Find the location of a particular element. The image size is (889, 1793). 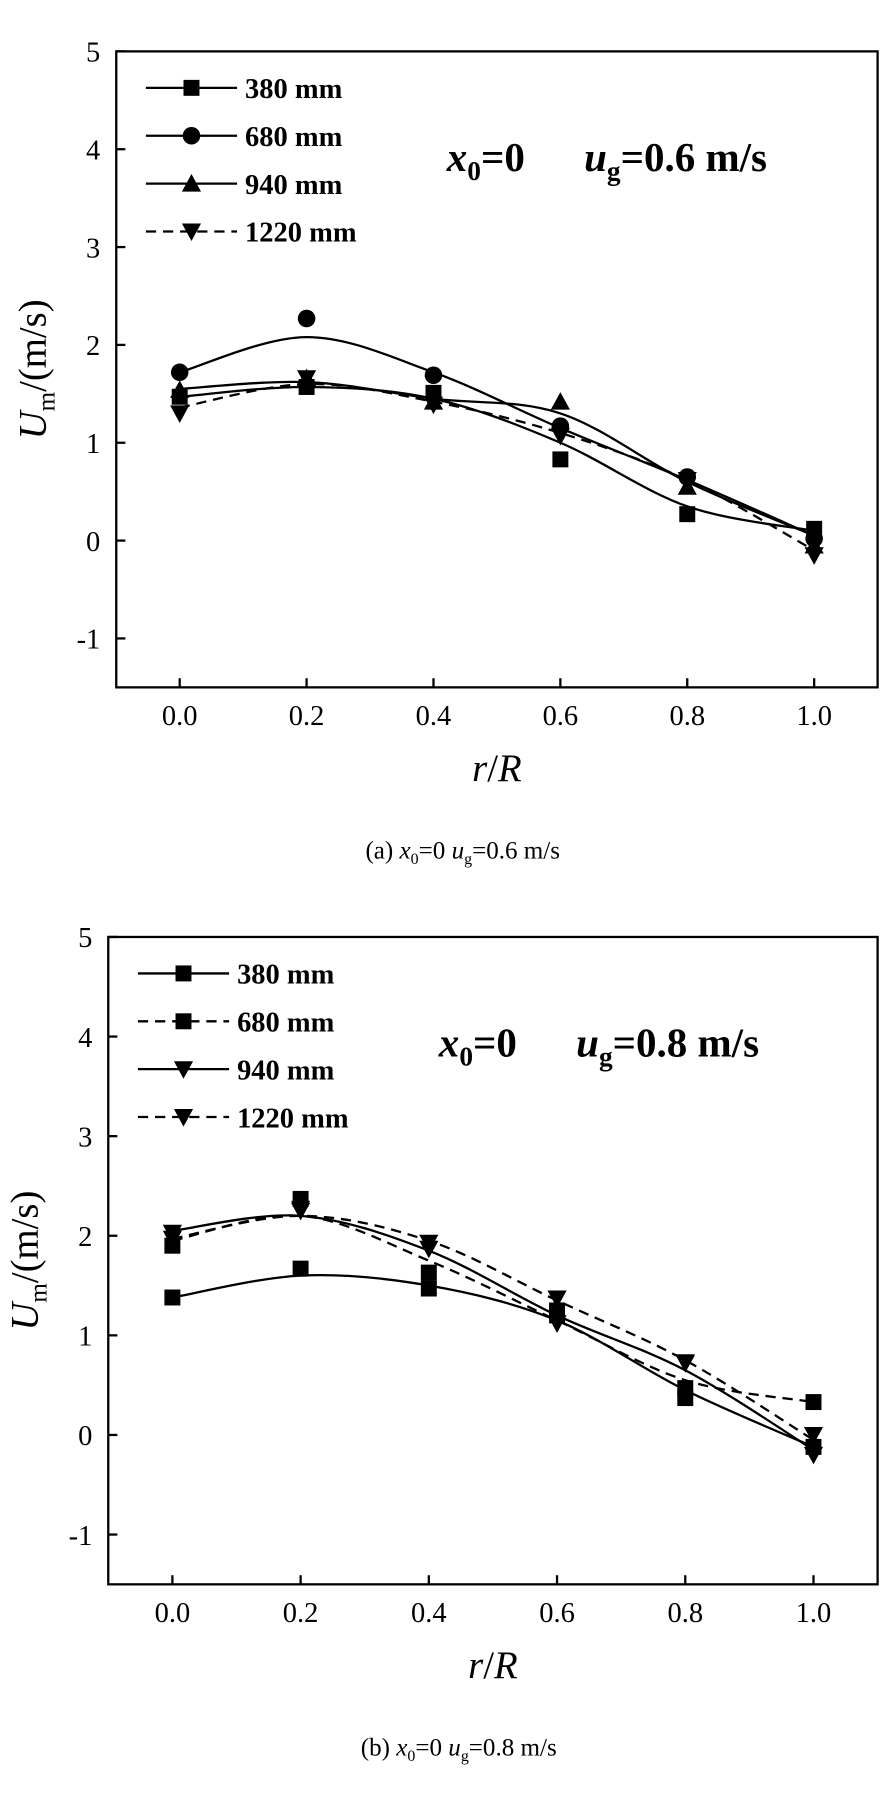

x-tick-label: 0.0 is located at coordinates (180, 716).